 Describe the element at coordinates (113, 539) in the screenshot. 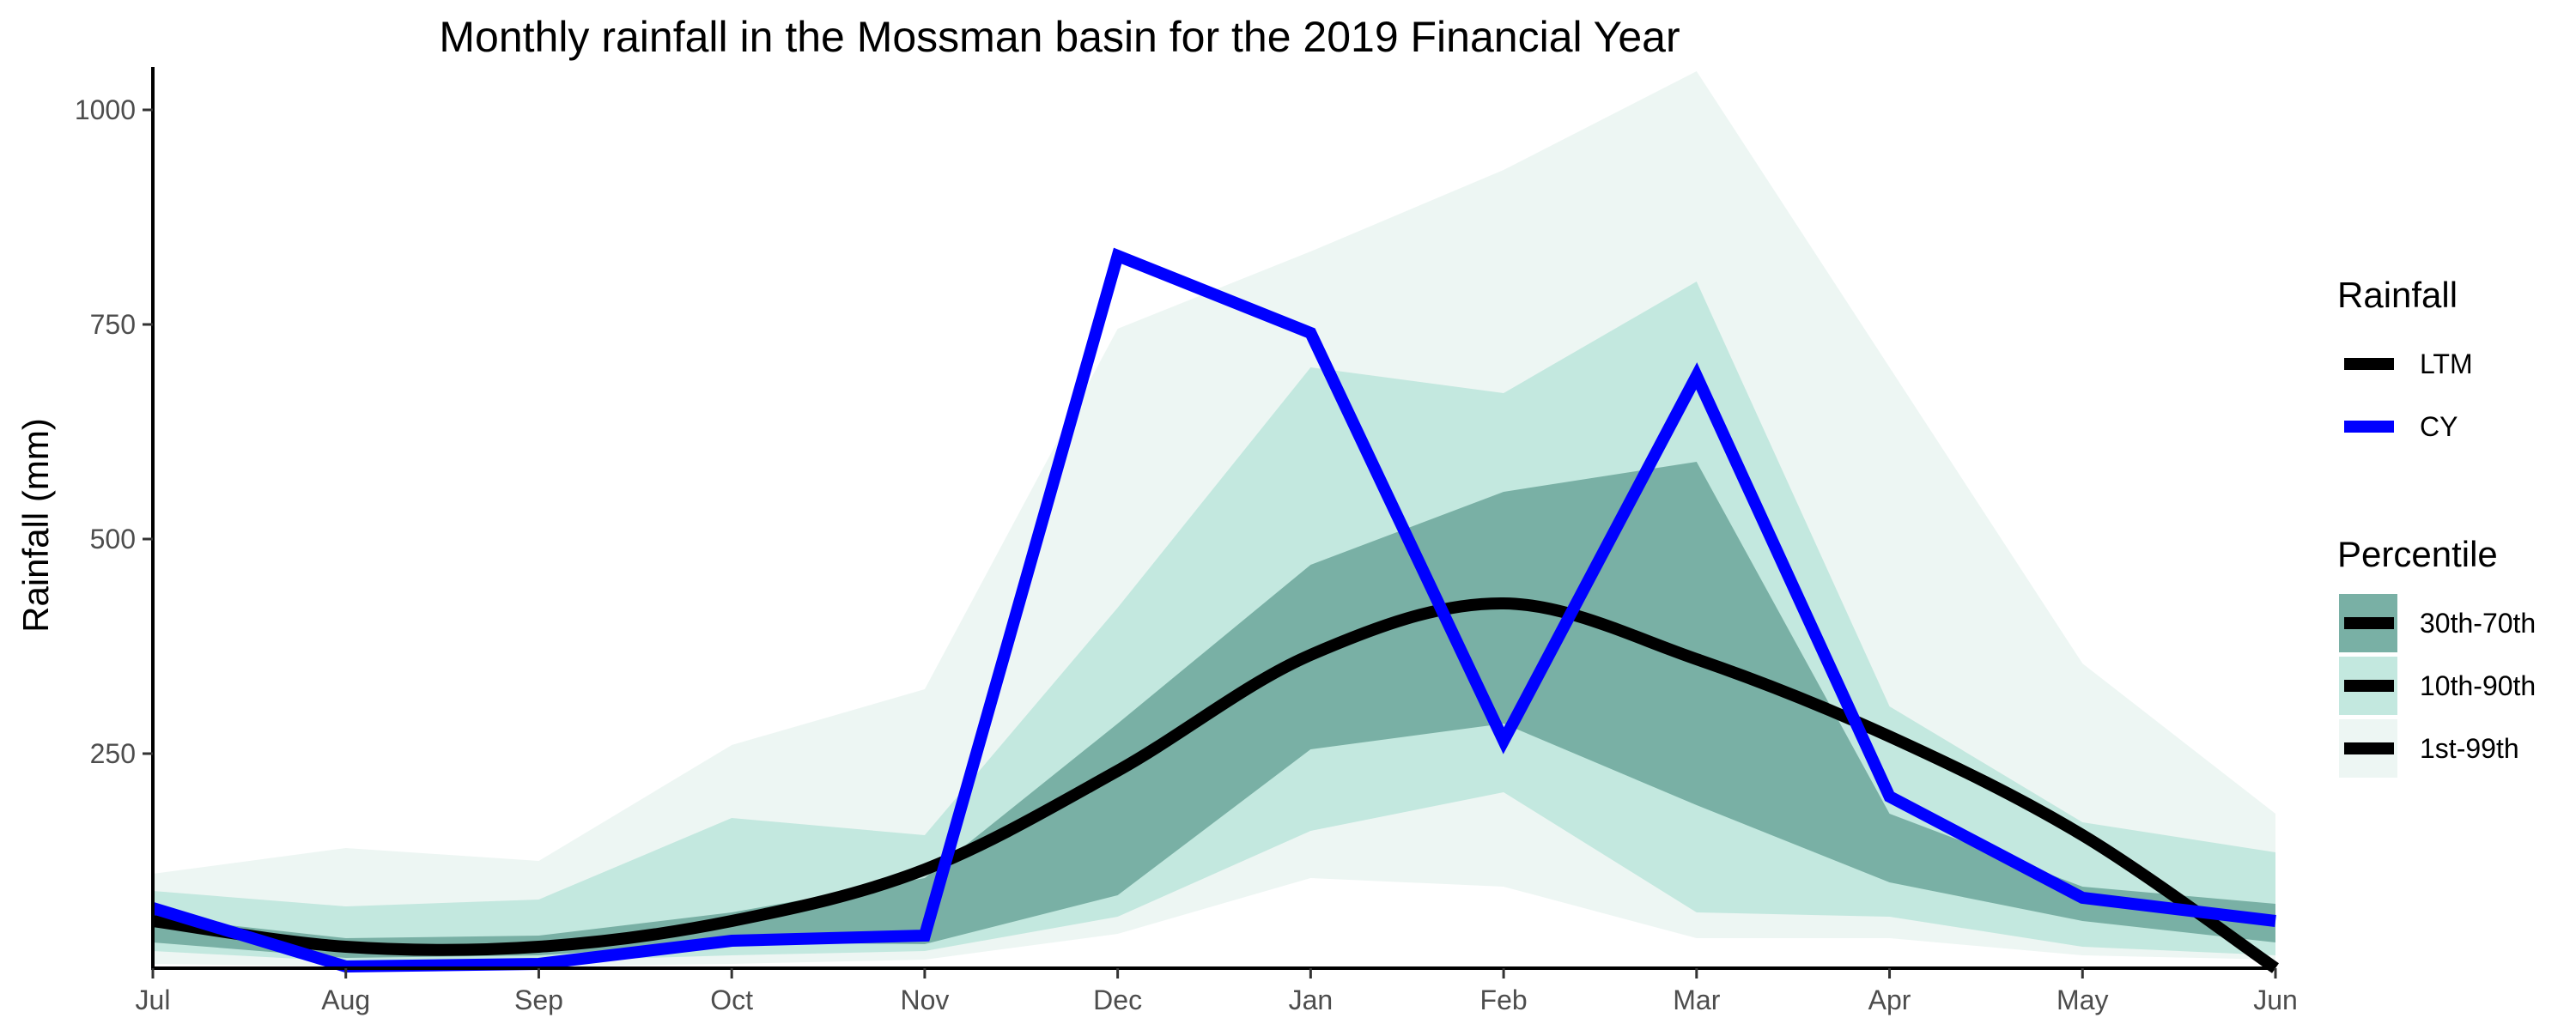

I see `y-tick-label: 500` at that location.